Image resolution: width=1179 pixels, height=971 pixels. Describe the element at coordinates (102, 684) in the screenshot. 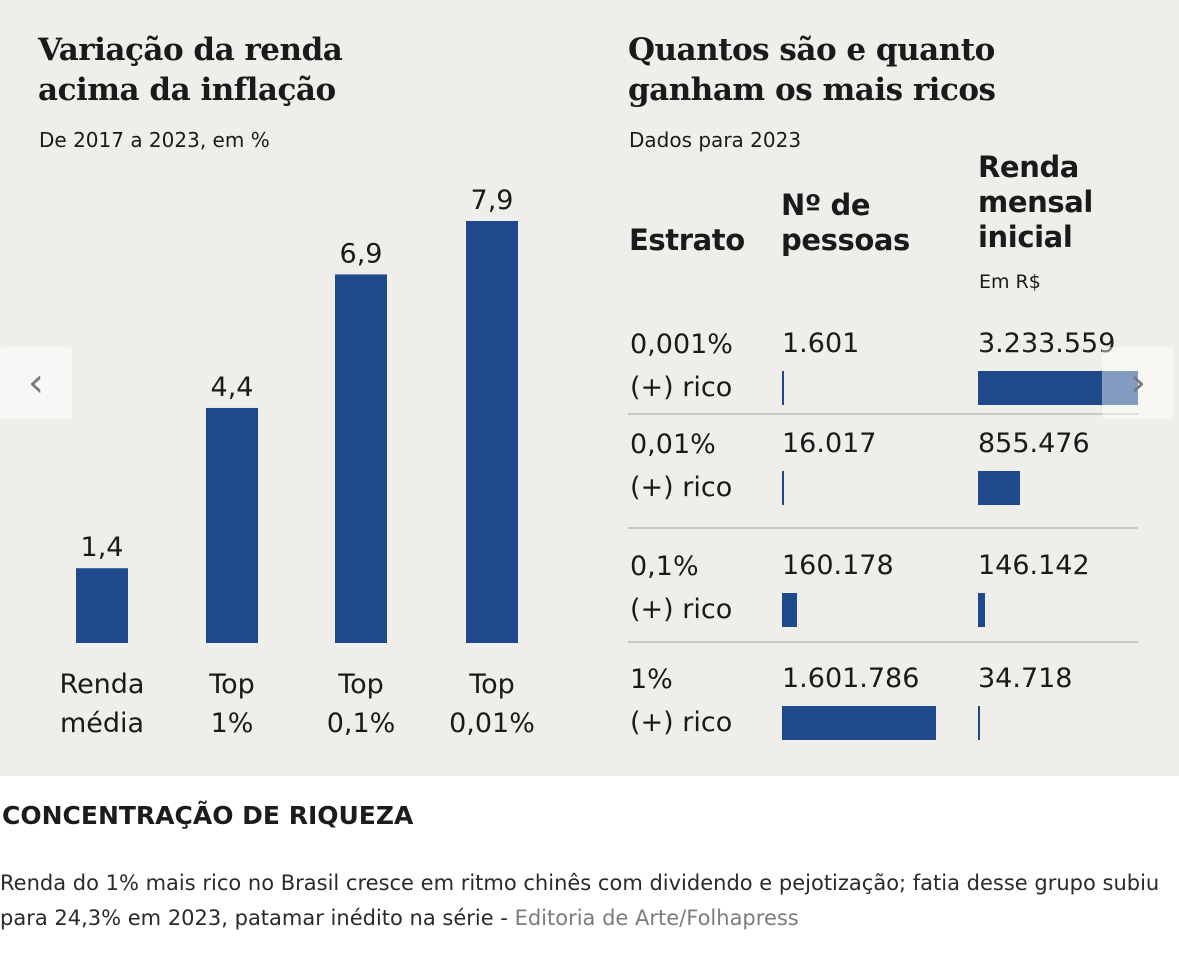

I see `category-label: Renda` at that location.